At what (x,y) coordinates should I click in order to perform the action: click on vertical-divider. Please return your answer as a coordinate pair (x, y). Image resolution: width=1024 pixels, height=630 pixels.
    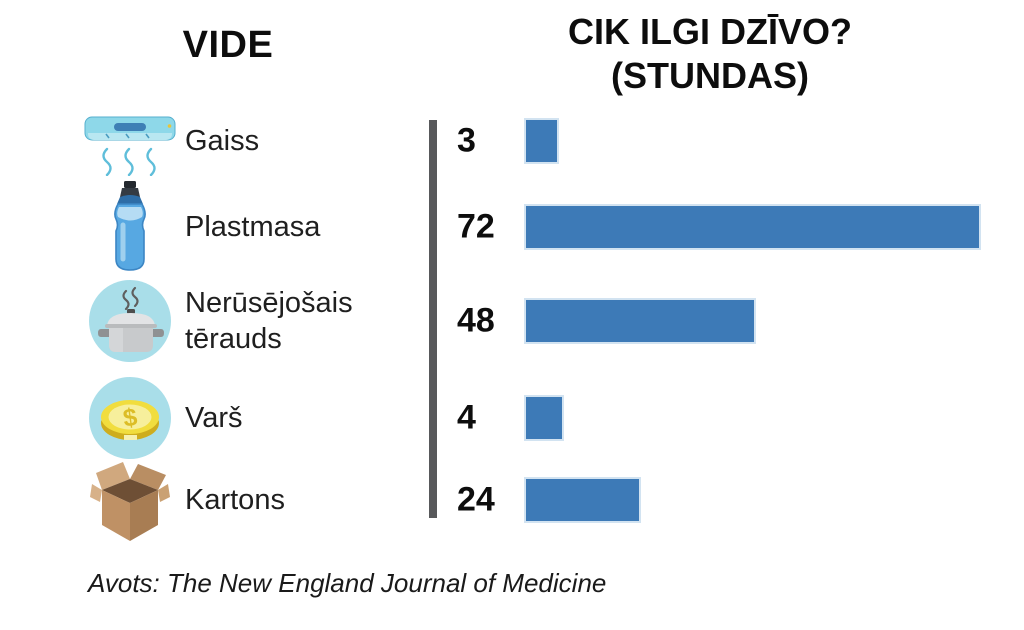
    Looking at the image, I should click on (433, 319).